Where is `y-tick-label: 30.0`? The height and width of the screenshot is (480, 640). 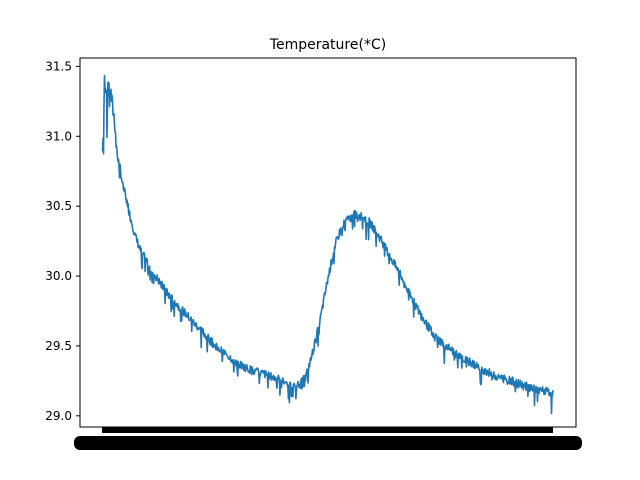
y-tick-label: 30.0 is located at coordinates (58, 276).